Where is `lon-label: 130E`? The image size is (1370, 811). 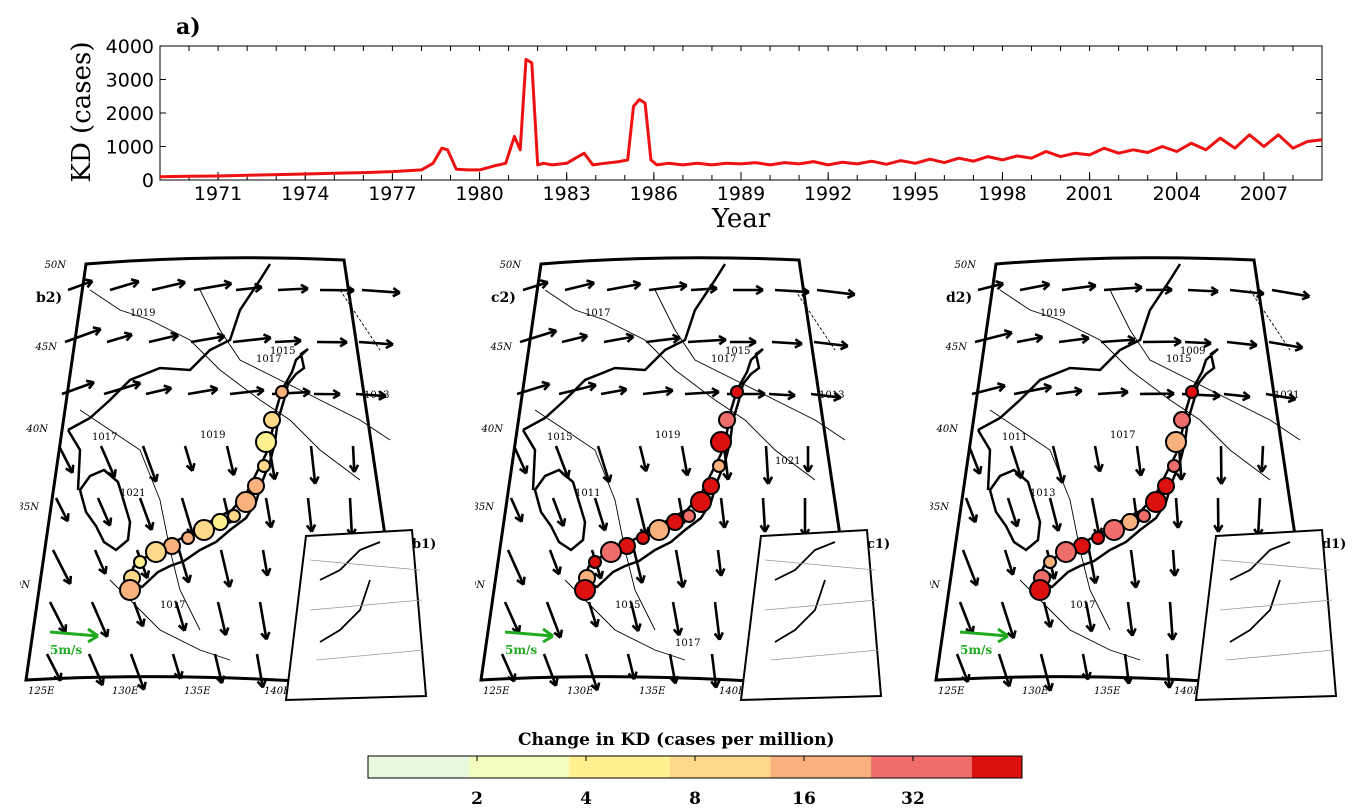 lon-label: 130E is located at coordinates (580, 691).